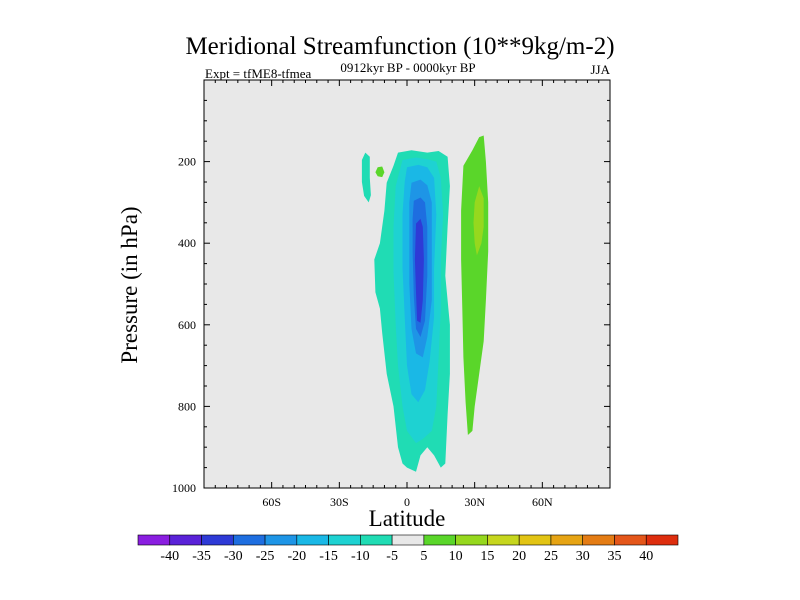 The width and height of the screenshot is (800, 600). What do you see at coordinates (646, 556) in the screenshot?
I see `colorbar-label: 40` at bounding box center [646, 556].